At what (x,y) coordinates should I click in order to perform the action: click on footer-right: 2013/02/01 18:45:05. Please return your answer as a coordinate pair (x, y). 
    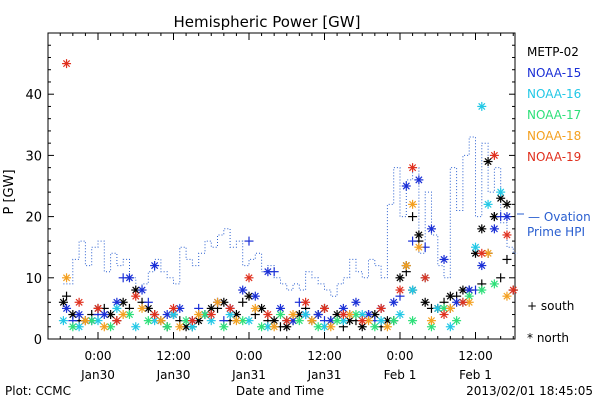
    Looking at the image, I should click on (529, 391).